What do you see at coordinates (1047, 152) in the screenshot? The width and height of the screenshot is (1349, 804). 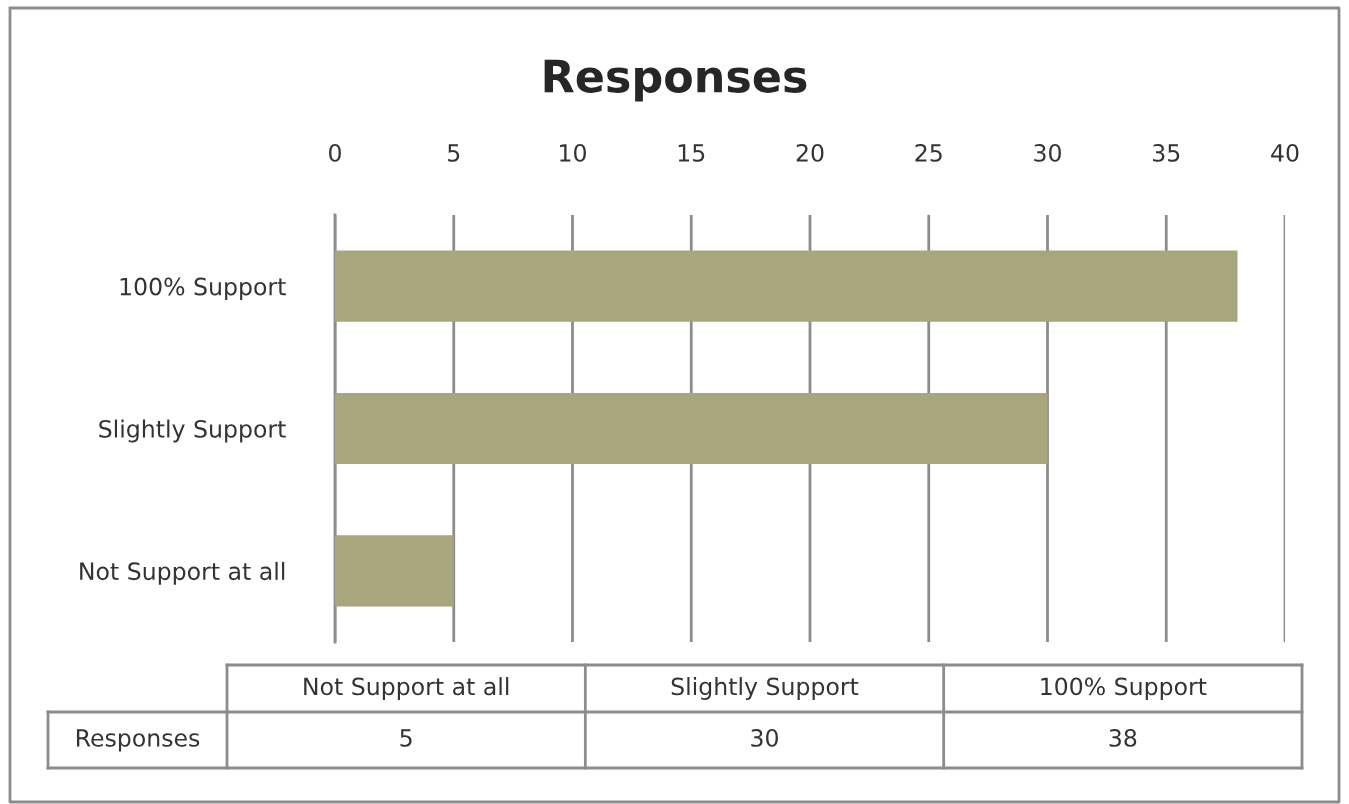 I see `x-tick-label: 30` at bounding box center [1047, 152].